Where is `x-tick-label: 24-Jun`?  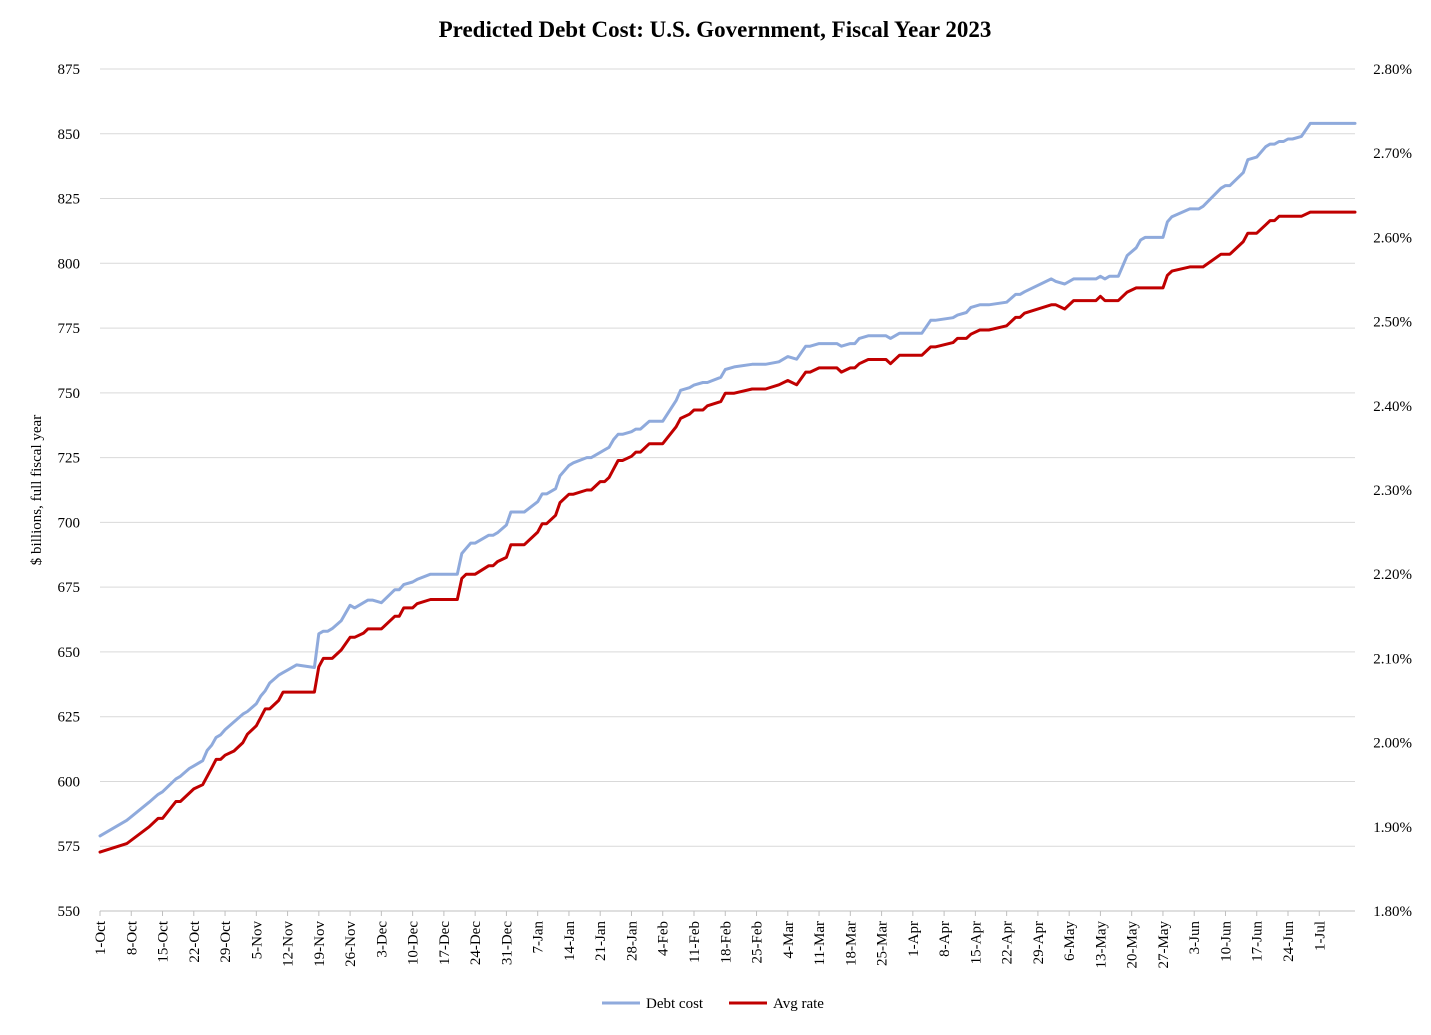
x-tick-label: 24-Jun is located at coordinates (1289, 941).